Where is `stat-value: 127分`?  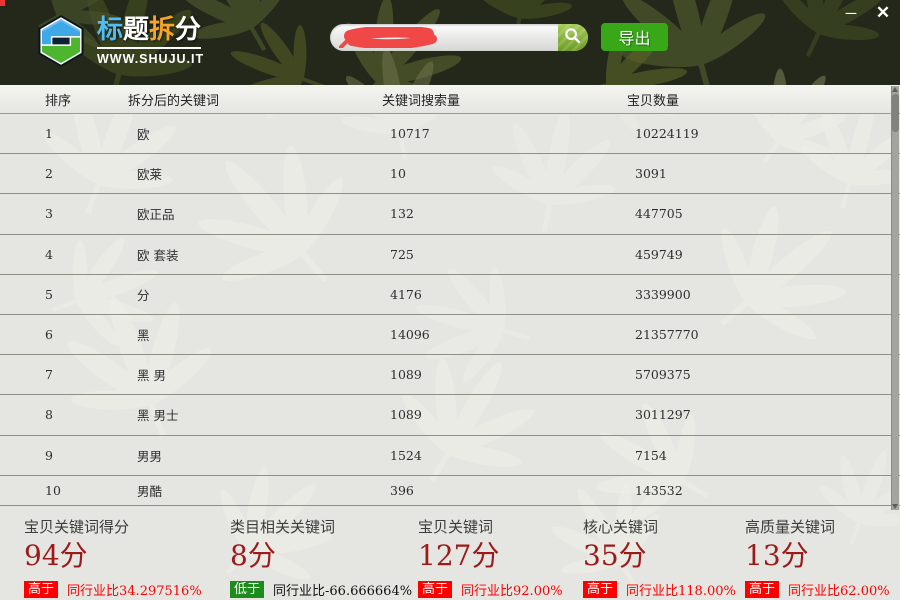
stat-value: 127分 is located at coordinates (459, 555).